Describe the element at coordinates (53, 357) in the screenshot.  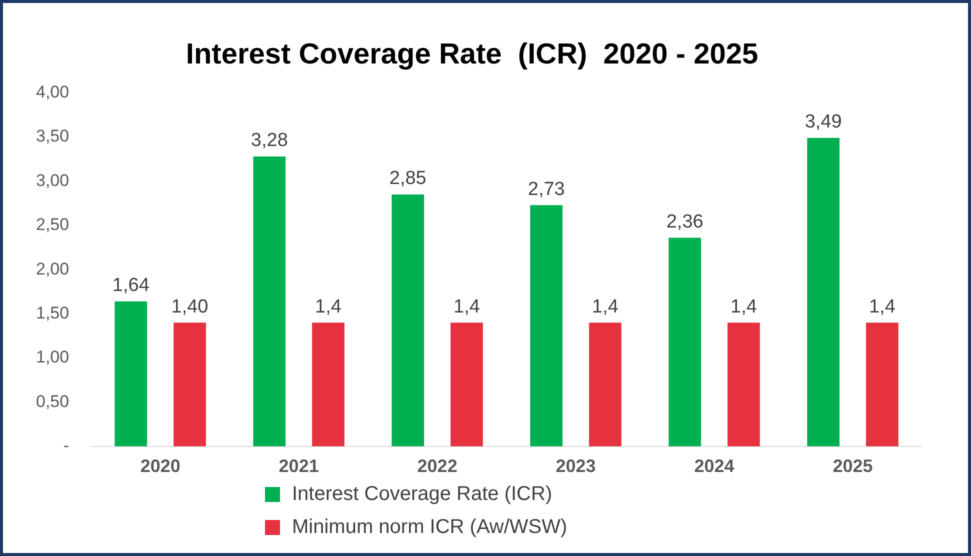
I see `y-tick-label: 1,00` at that location.